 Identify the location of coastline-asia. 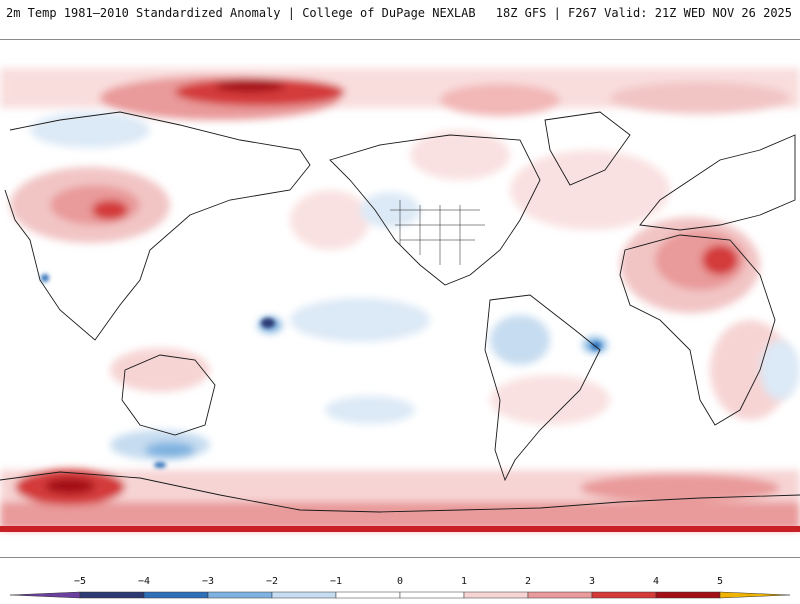
(157, 226).